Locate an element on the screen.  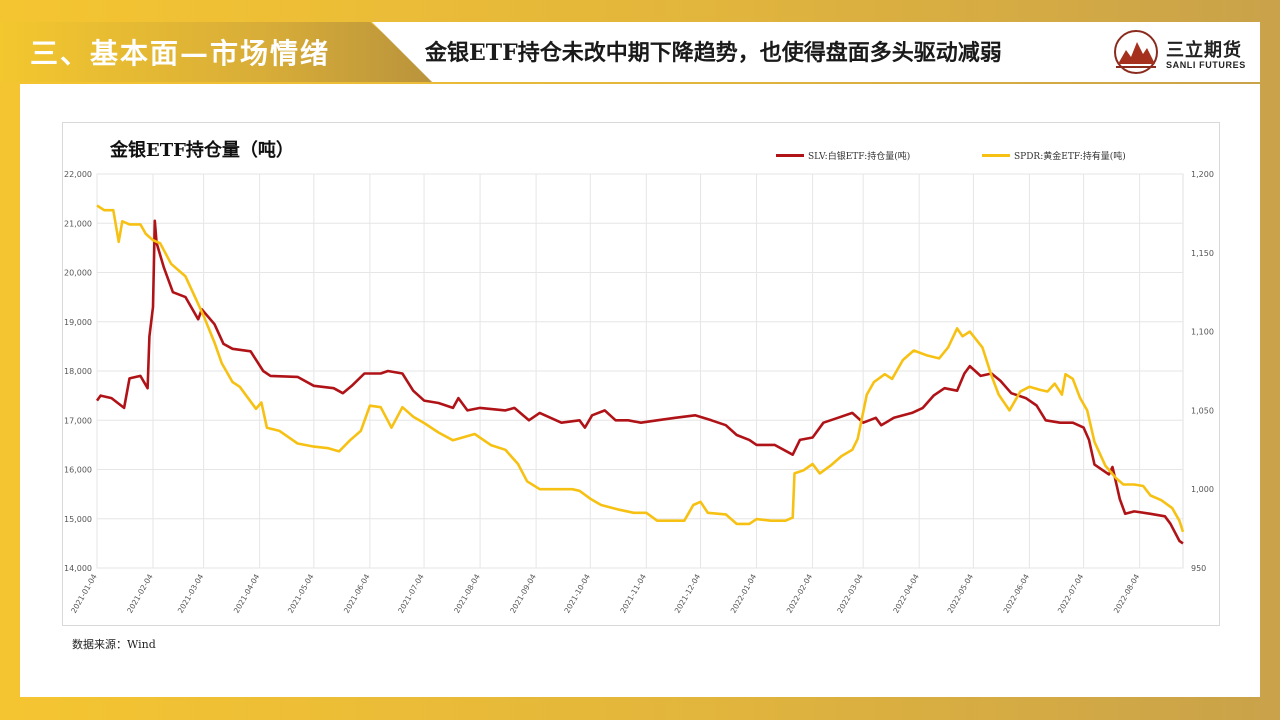
y-left-tick-label: 18,000 is located at coordinates (78, 371).